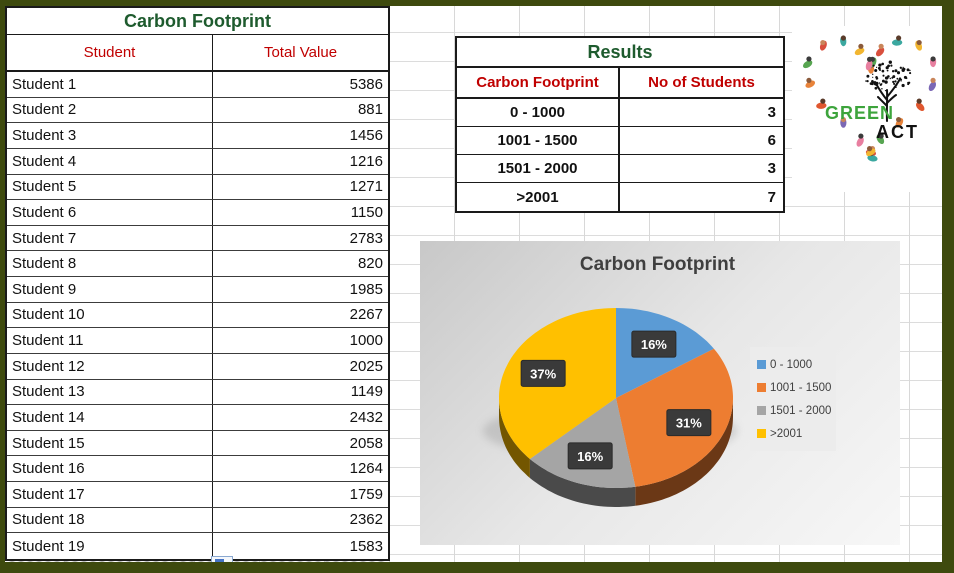 This screenshot has width=954, height=573. What do you see at coordinates (110, 263) in the screenshot?
I see `cell-label: Student 8` at bounding box center [110, 263].